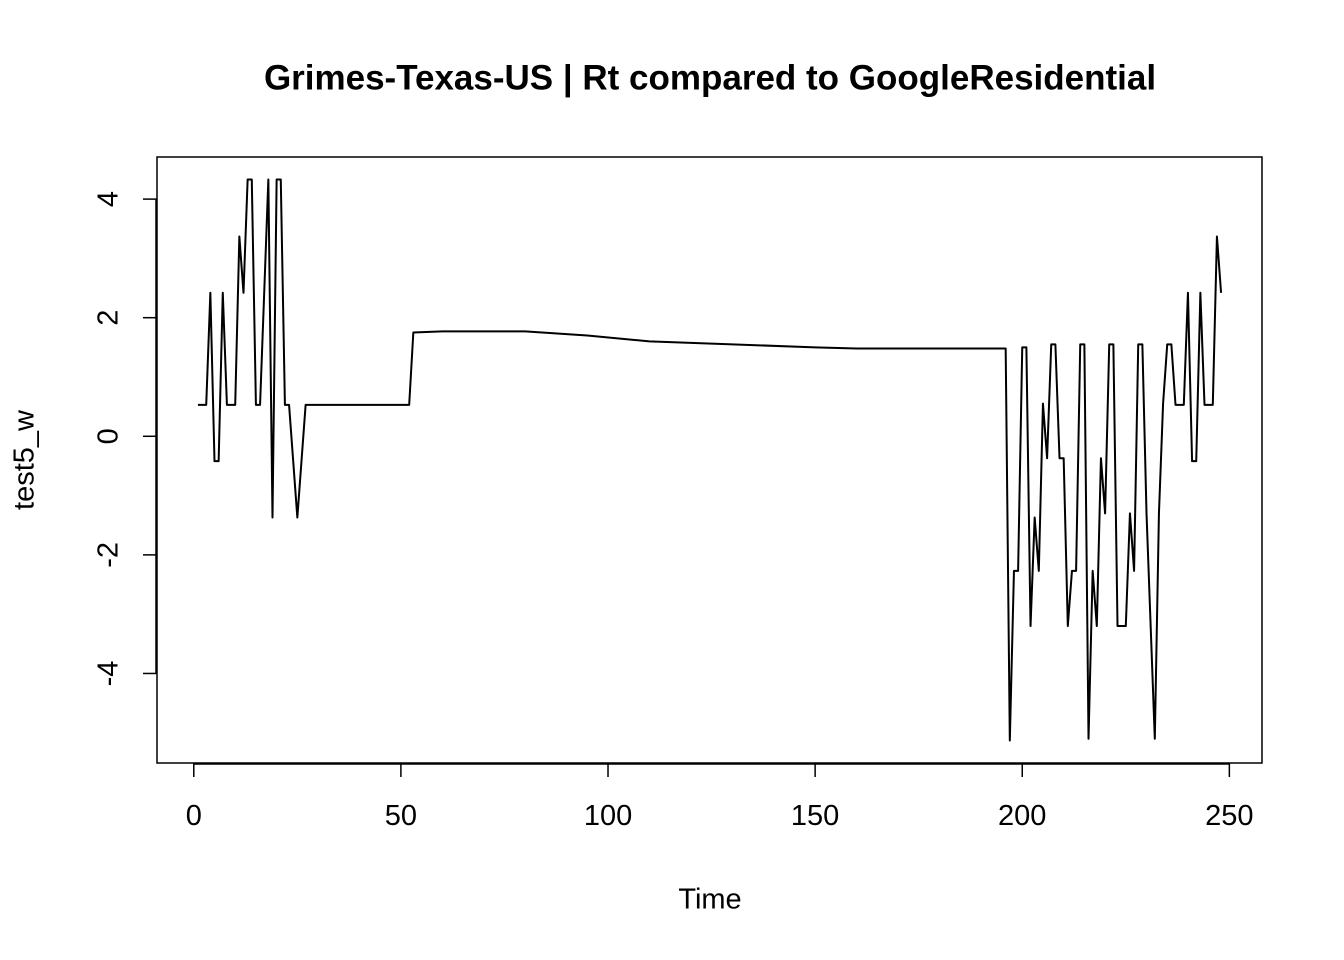  Describe the element at coordinates (109, 674) in the screenshot. I see `y-tick-label: -4` at that location.